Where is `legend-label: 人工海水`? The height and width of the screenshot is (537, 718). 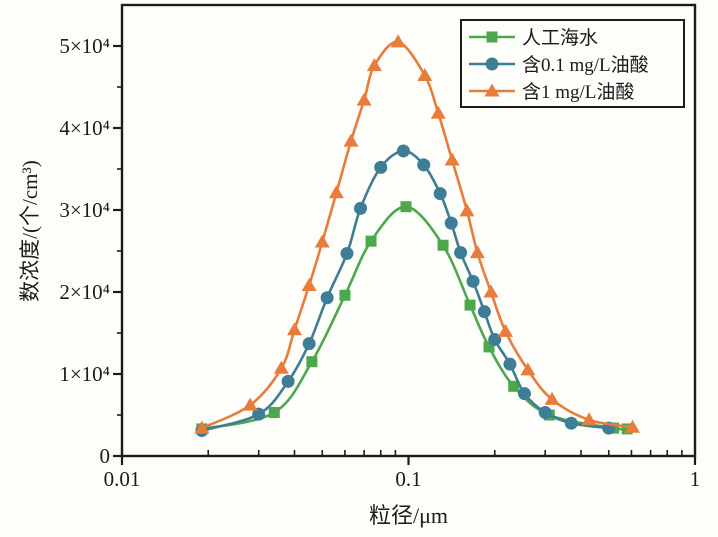
legend-label: 人工海水 is located at coordinates (560, 38).